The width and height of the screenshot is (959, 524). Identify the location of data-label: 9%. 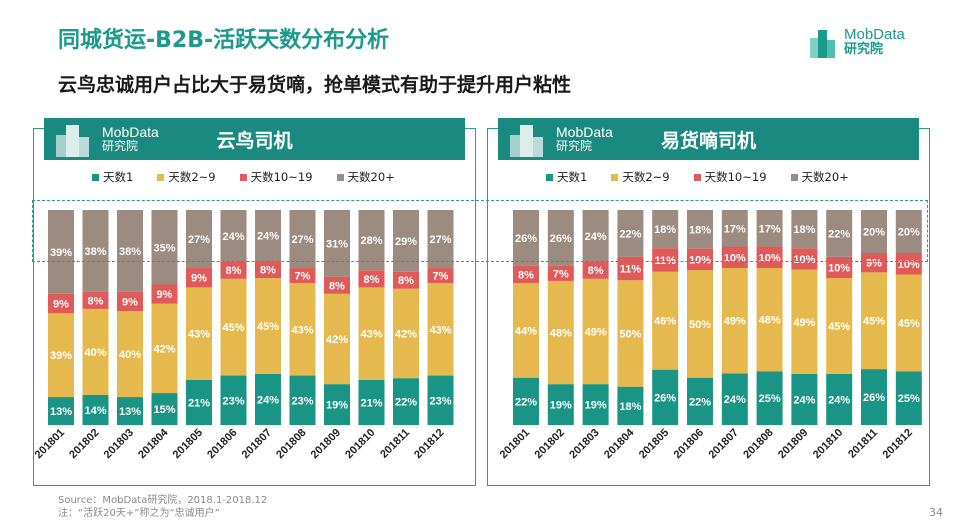
(874, 264).